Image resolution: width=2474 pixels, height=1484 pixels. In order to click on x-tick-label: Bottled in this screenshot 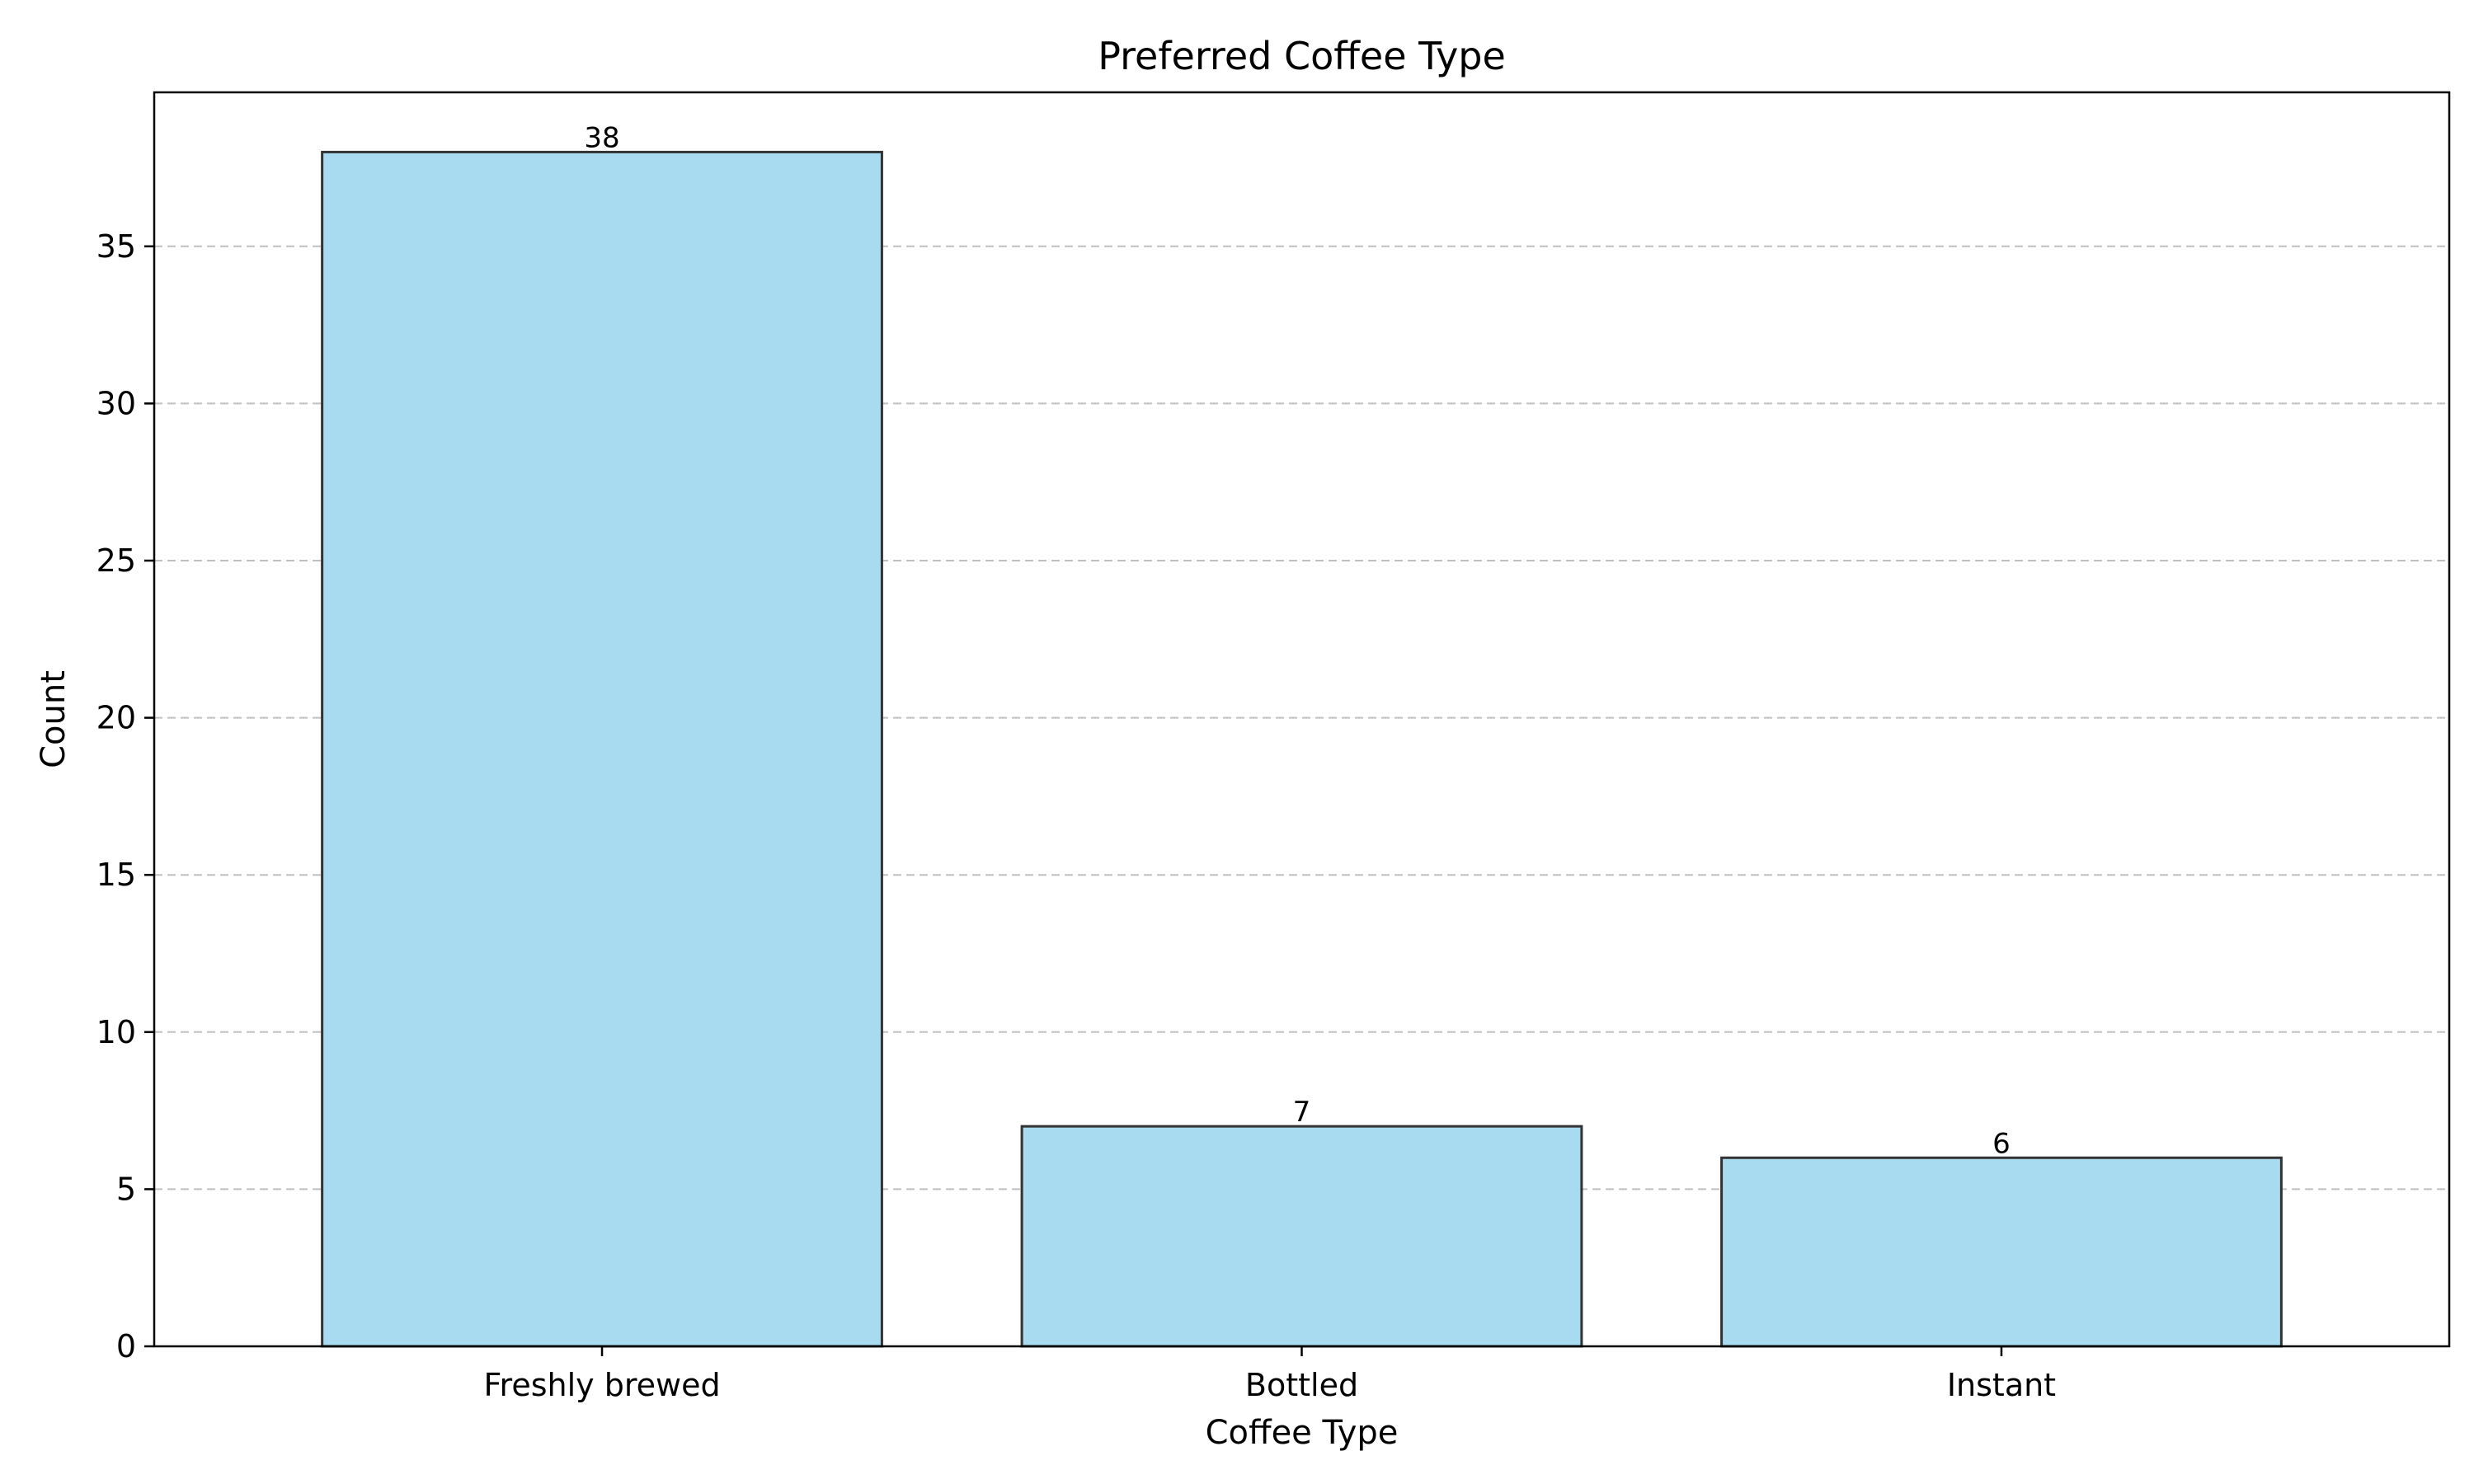, I will do `click(1301, 1385)`.